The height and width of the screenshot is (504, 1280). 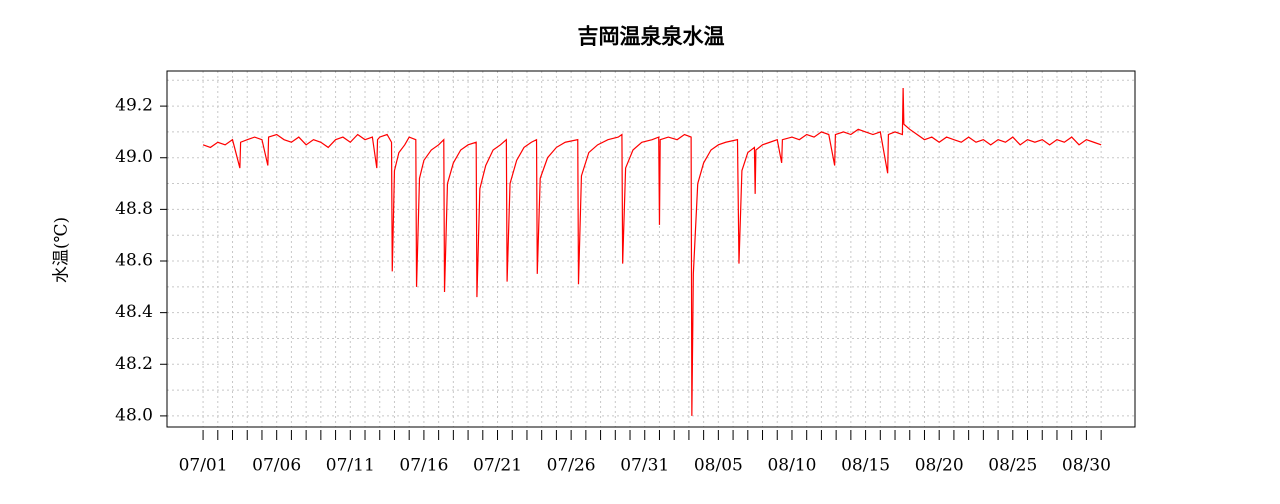 What do you see at coordinates (350, 466) in the screenshot?
I see `x-tick-label: 07/11` at bounding box center [350, 466].